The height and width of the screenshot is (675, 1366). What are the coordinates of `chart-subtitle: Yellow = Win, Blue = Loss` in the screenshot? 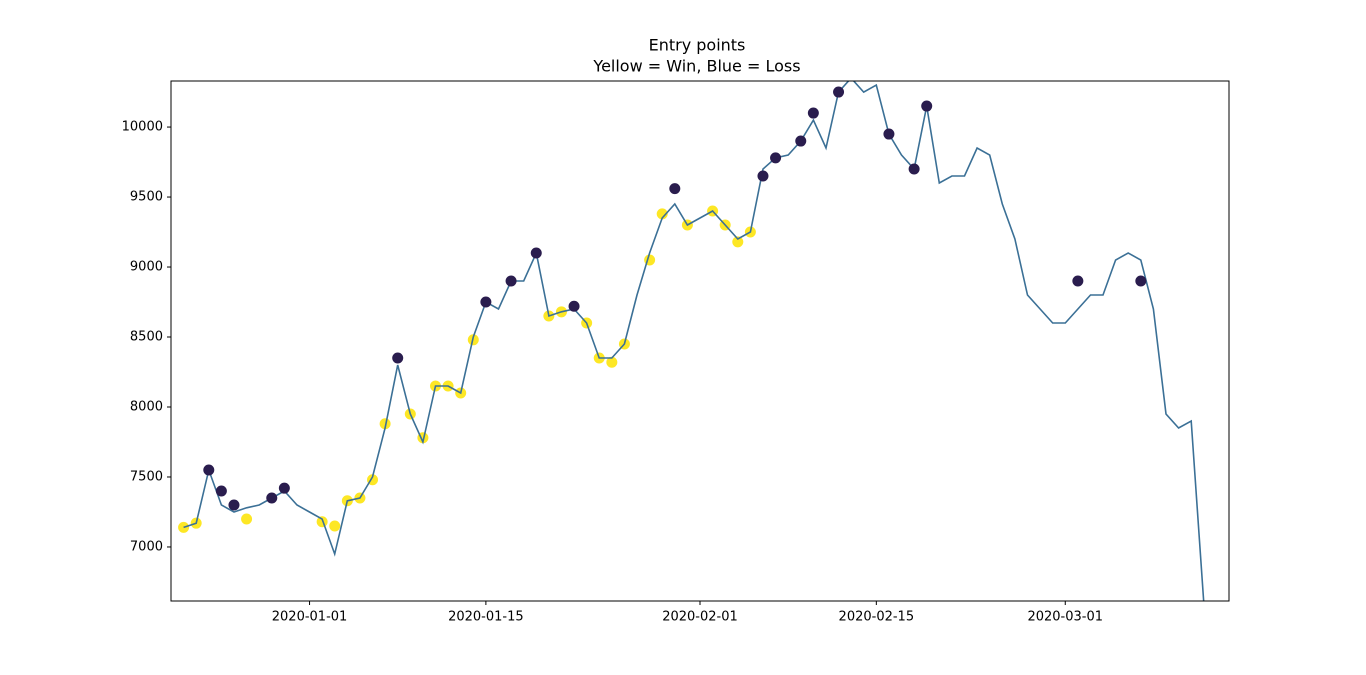 It's located at (696, 66).